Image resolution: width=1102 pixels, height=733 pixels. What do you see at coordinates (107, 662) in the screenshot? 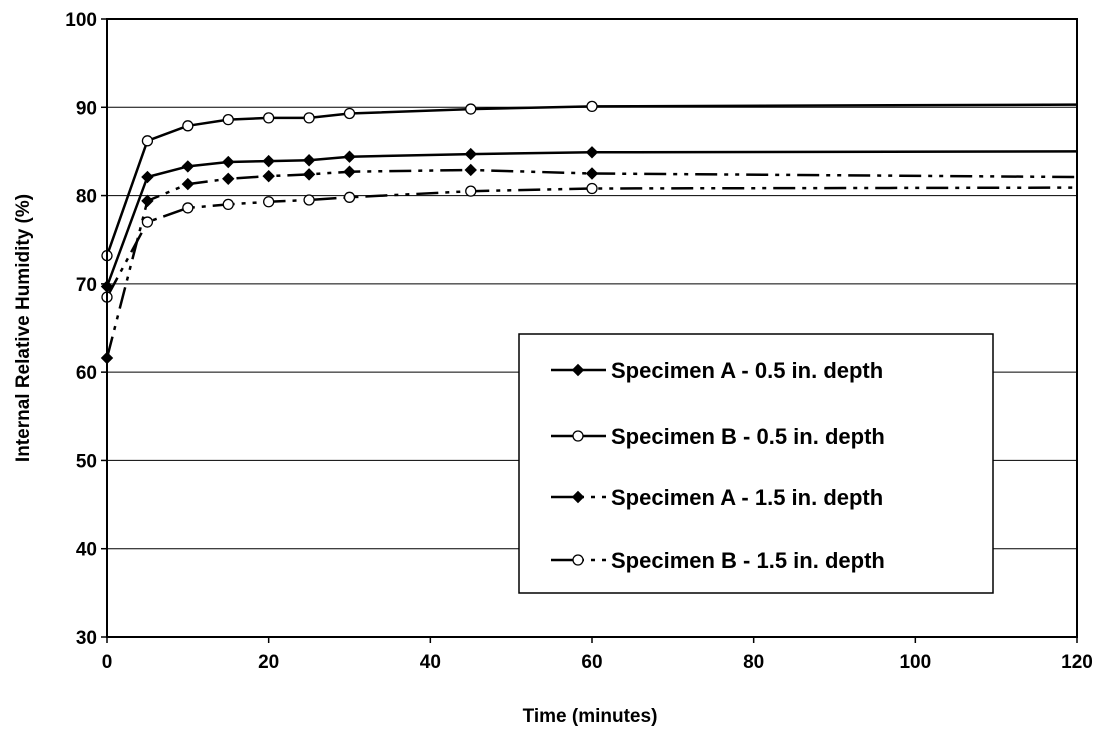
I see `x-tick-label: 0` at bounding box center [107, 662].